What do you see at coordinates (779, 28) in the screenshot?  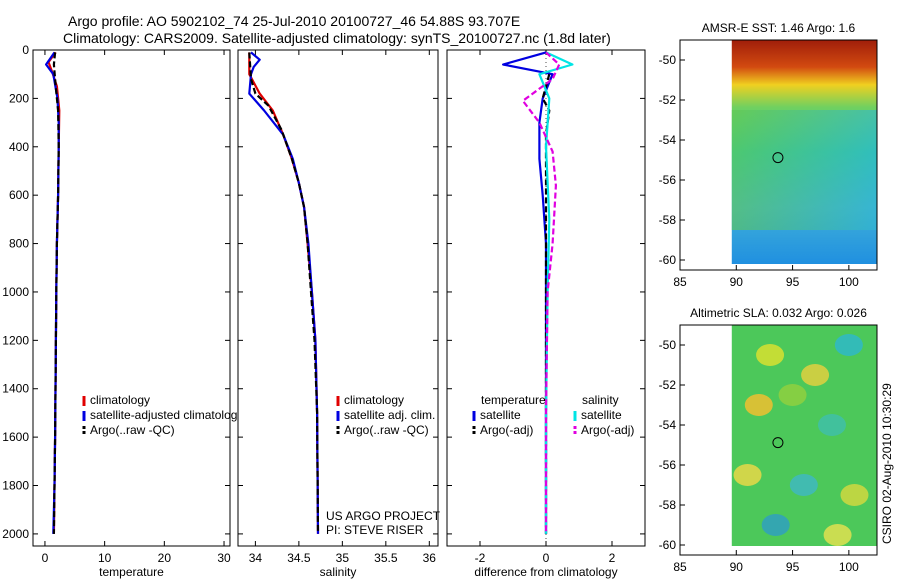 I see `map-title: AMSR-E SST: 1.46 Argo: 1.6` at bounding box center [779, 28].